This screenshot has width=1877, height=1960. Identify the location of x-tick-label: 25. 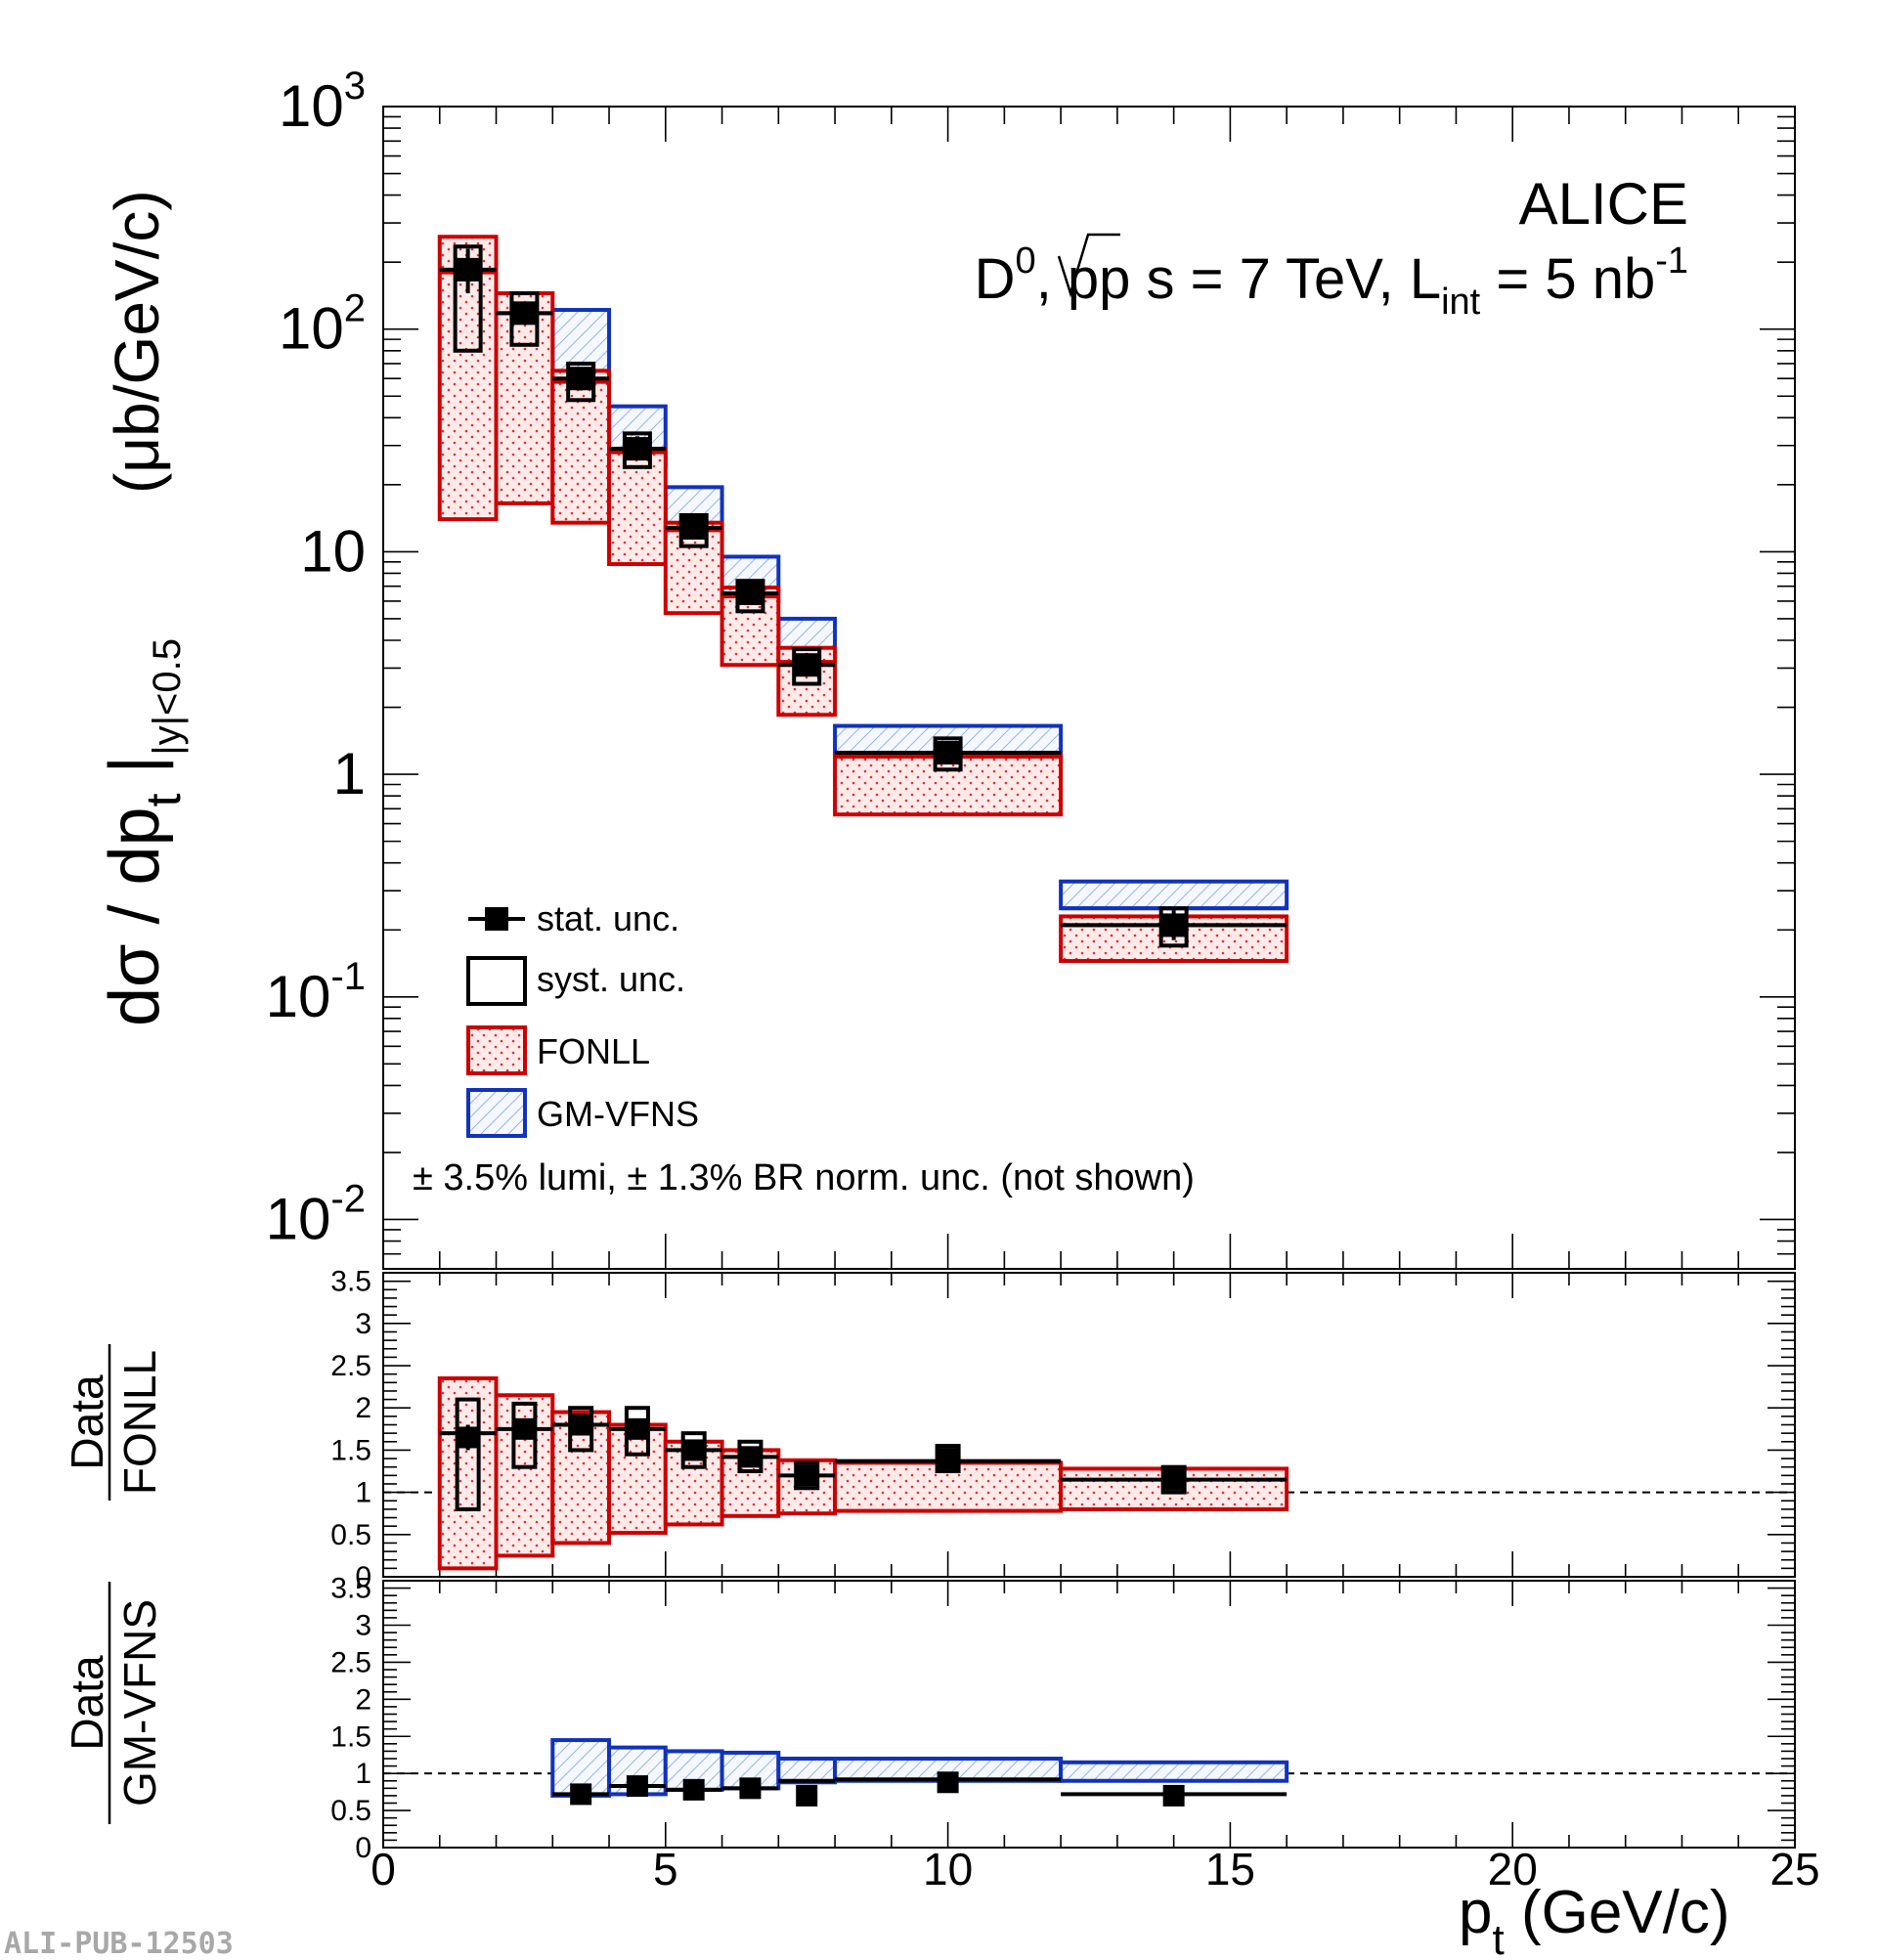
(1794, 1870).